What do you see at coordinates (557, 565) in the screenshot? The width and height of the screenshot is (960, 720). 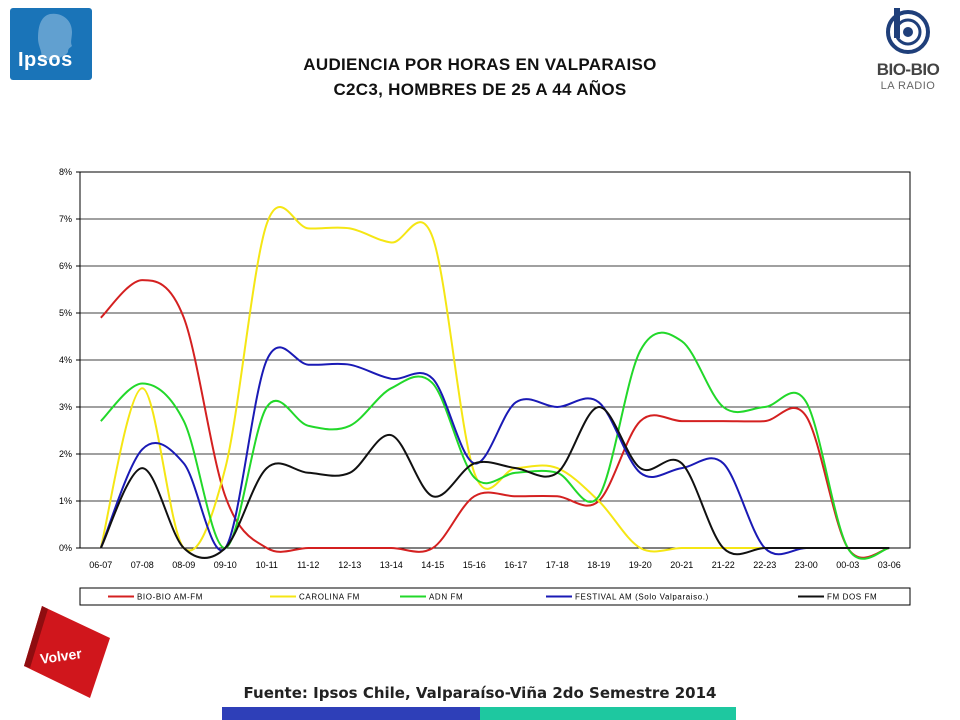 I see `x-tick-label: 17-18` at bounding box center [557, 565].